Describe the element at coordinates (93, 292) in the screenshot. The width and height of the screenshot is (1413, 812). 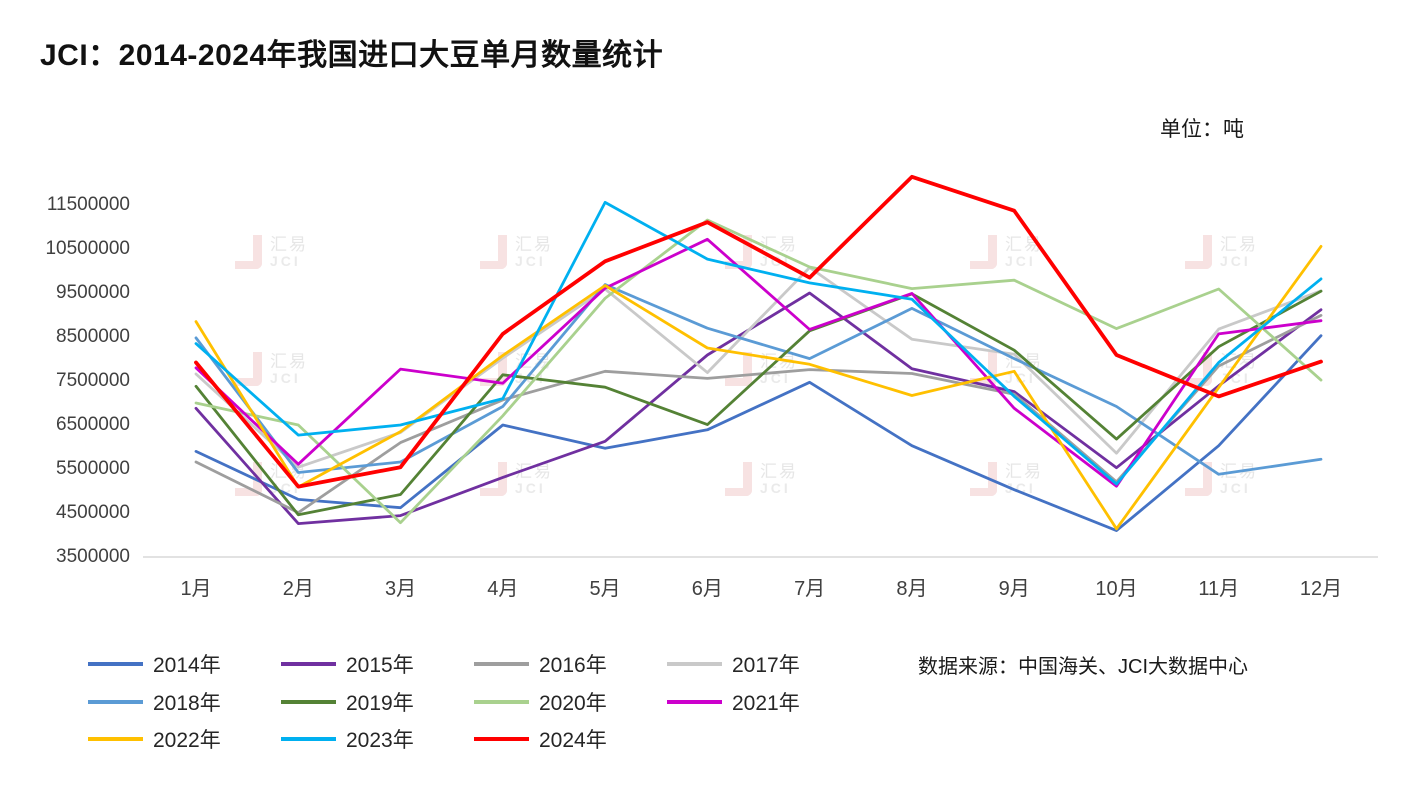
I see `y-axis-tick-label: 9500000` at that location.